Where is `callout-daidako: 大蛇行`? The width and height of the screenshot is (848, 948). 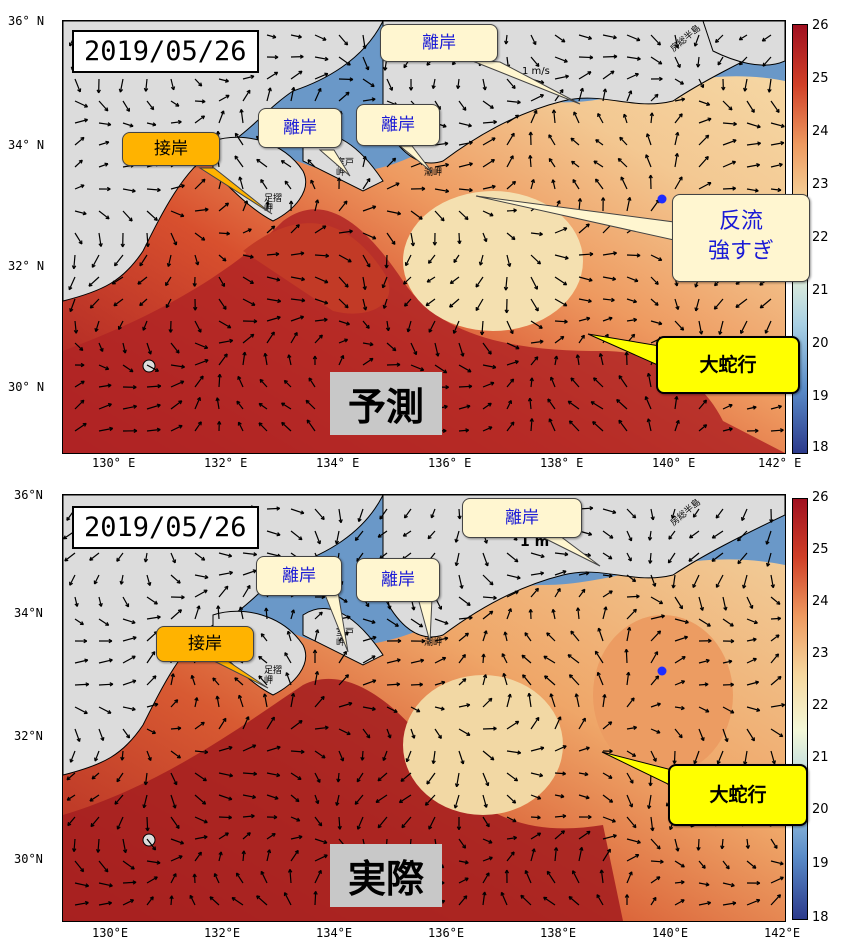 callout-daidako: 大蛇行 is located at coordinates (728, 365).